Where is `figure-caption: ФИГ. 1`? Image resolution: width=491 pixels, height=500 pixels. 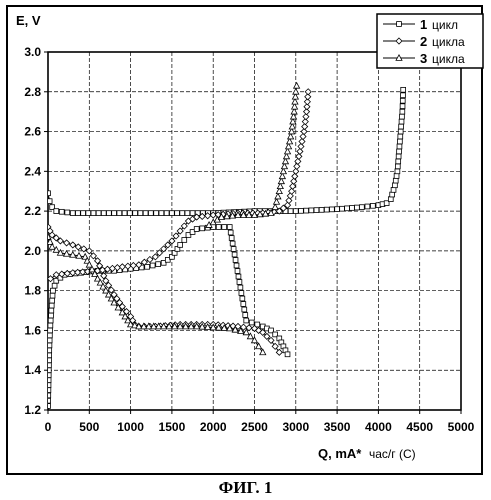
figure-caption: ФИГ. 1 is located at coordinates (245, 488).